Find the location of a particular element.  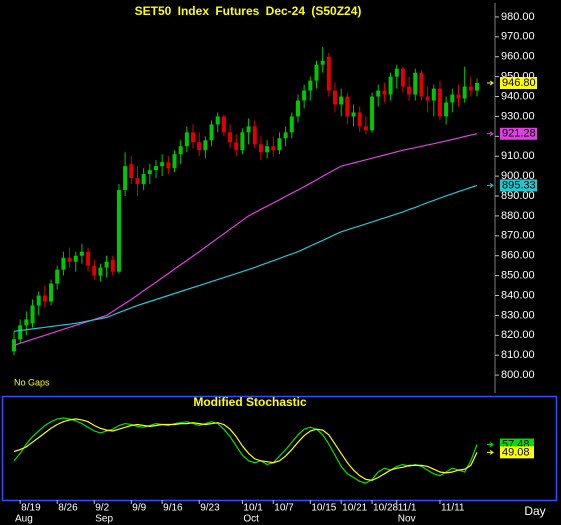

indicator-line is located at coordinates (245, 450).